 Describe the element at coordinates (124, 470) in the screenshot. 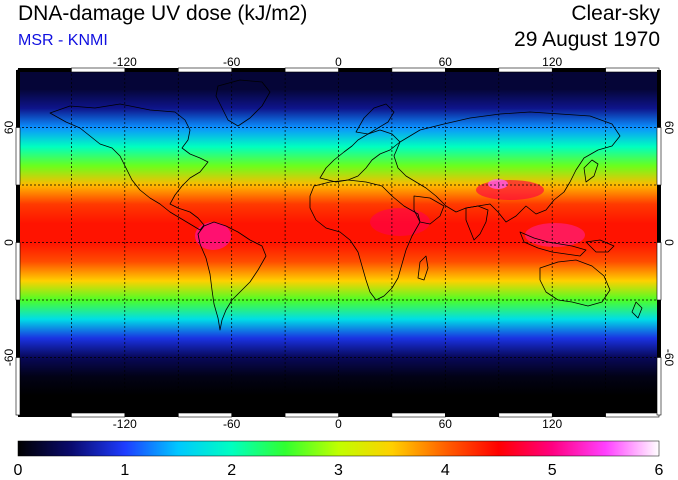

I see `colorbar-tick-label: 1` at that location.